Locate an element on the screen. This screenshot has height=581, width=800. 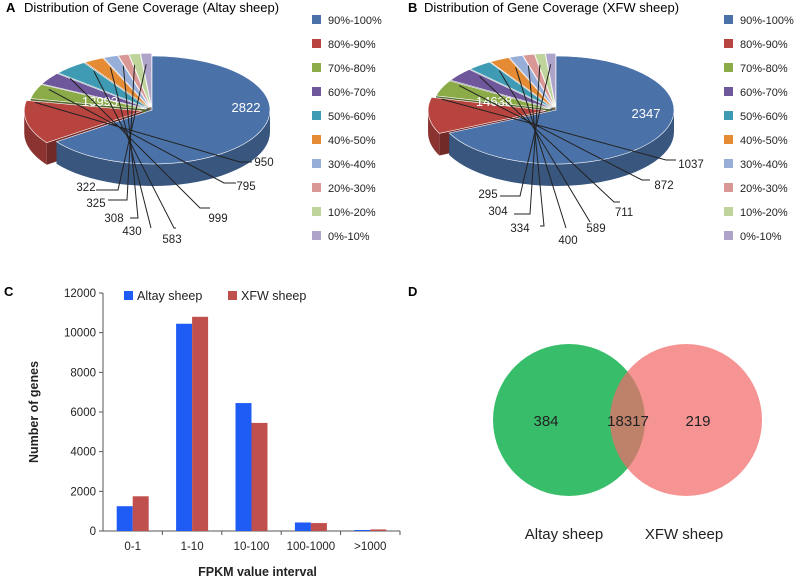
pie-value-label: 589 is located at coordinates (595, 229).